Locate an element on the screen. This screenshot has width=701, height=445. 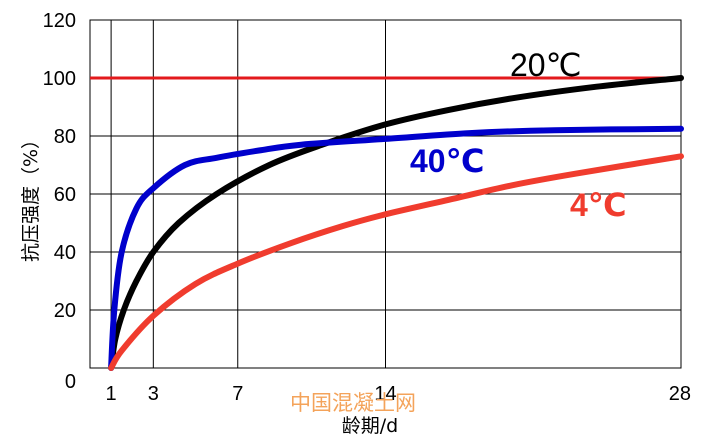
x-tick-label: 3 is located at coordinates (153, 394).